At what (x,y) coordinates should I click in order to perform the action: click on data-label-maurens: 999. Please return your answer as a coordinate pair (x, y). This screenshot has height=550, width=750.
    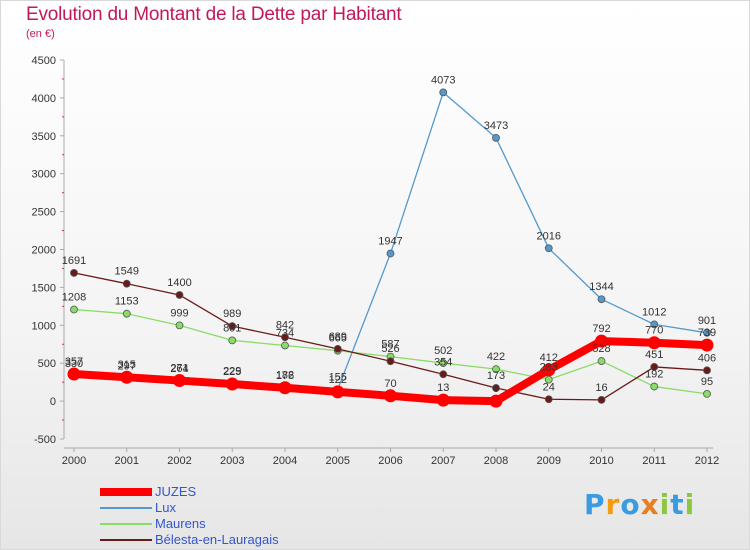
    Looking at the image, I should click on (179, 313).